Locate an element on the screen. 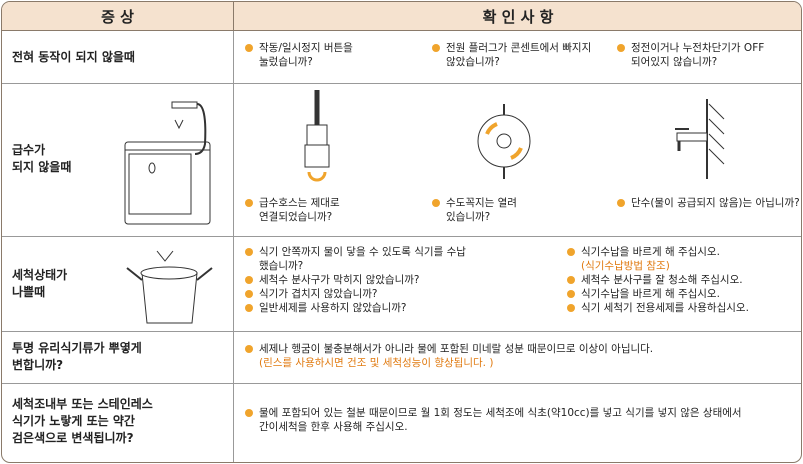  check-item: 식기가 겹치지 않았습니까? is located at coordinates (392, 294).